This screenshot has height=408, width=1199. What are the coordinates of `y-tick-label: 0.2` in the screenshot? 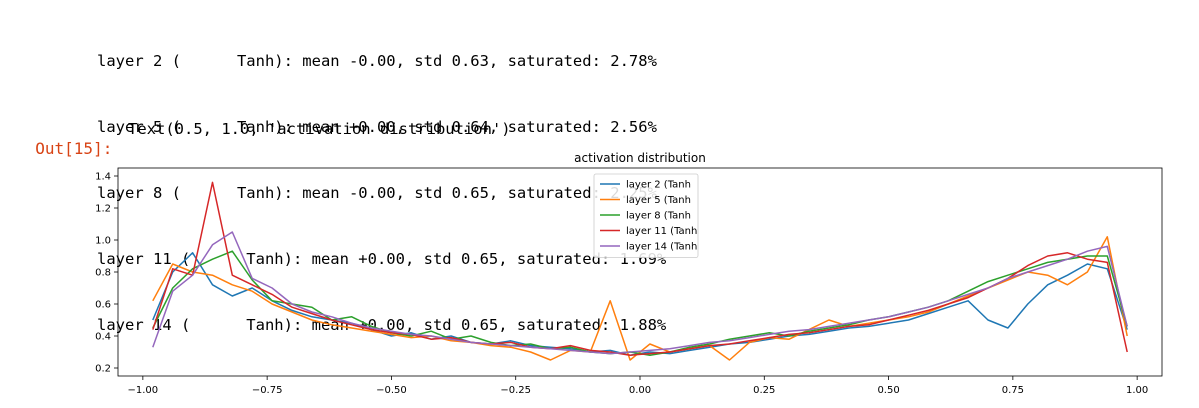 It's located at (103, 369).